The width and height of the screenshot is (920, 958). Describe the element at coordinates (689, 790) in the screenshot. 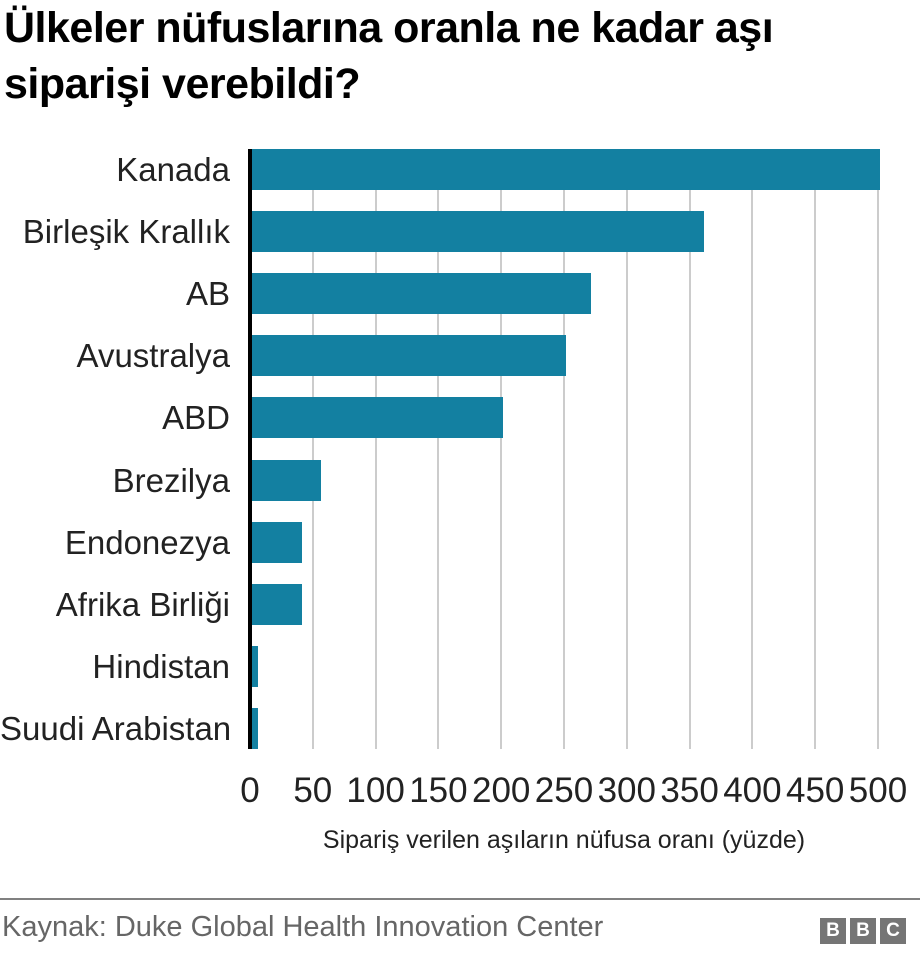

I see `x-tick-label: 350` at that location.